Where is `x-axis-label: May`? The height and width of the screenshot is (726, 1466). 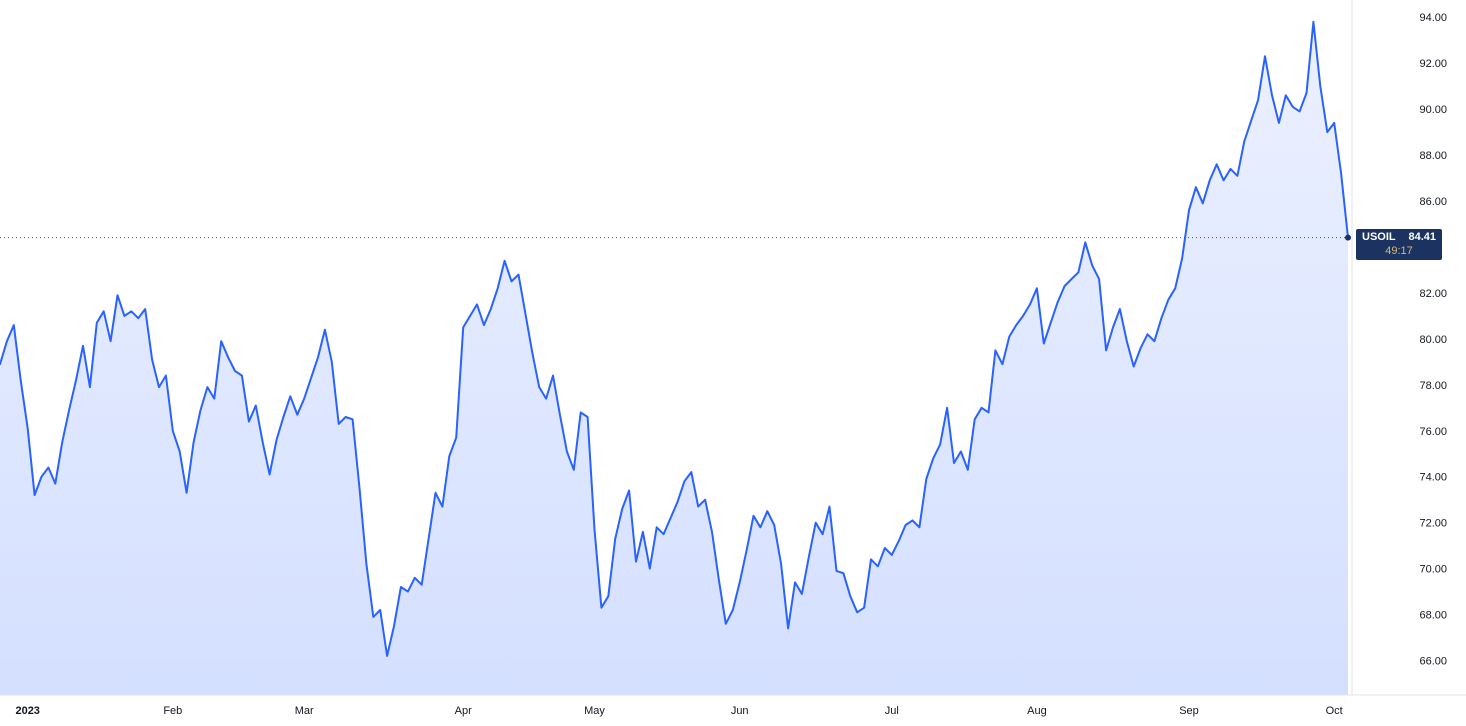 x-axis-label: May is located at coordinates (594, 711).